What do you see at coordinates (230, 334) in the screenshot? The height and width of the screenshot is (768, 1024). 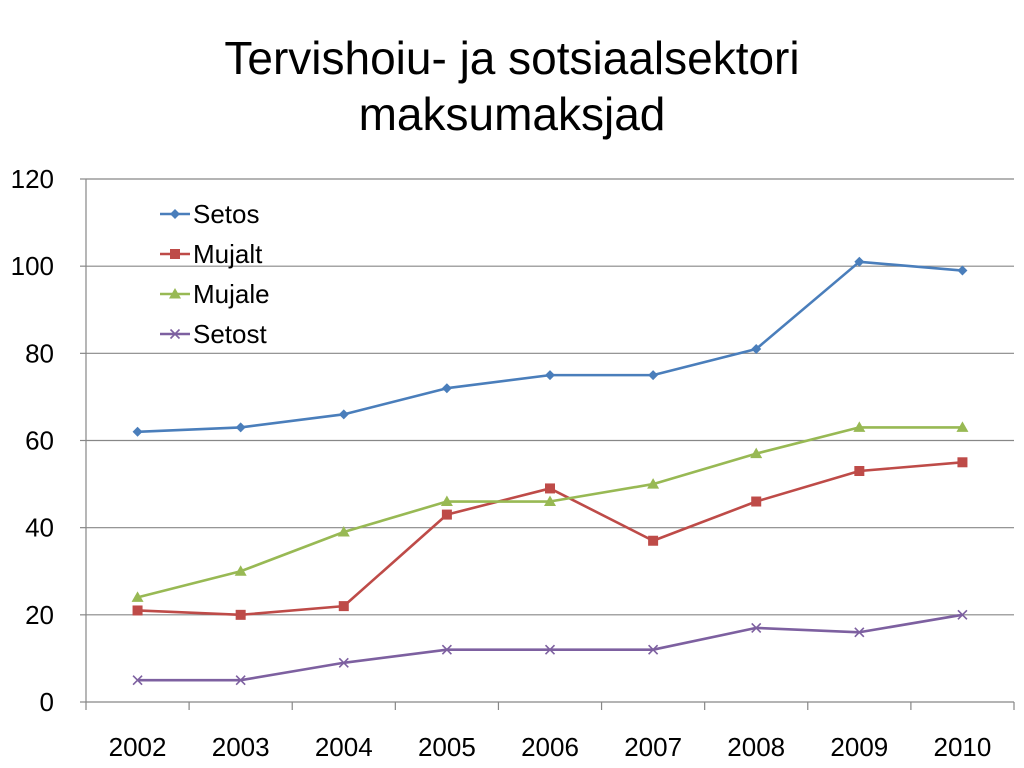 I see `legend-label: Setost` at bounding box center [230, 334].